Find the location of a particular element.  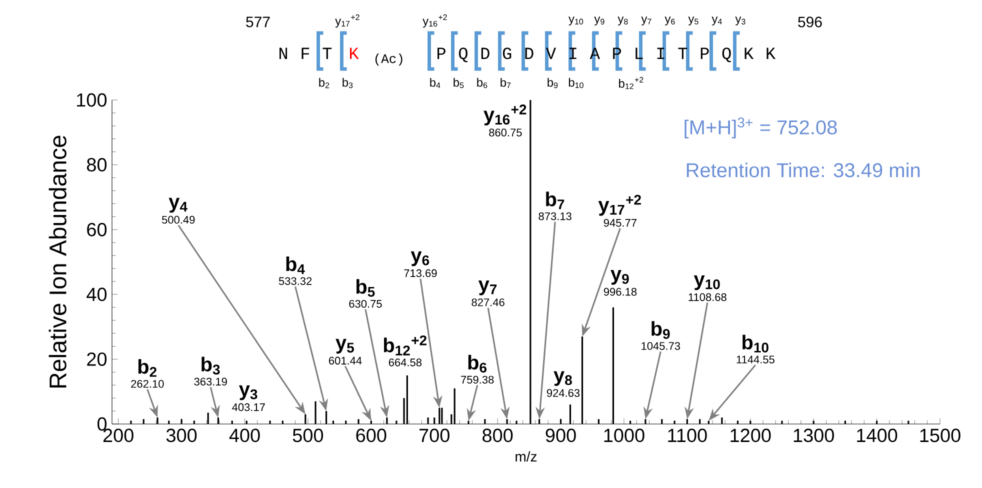

annotation: 1108.68 is located at coordinates (707, 297).